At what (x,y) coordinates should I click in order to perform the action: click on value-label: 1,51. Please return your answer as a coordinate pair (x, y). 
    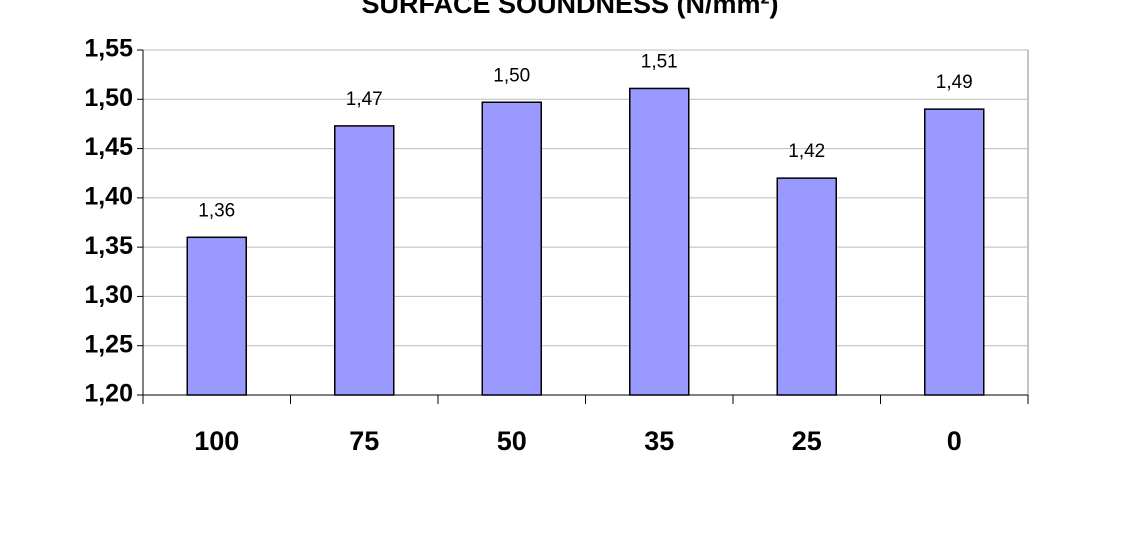
    Looking at the image, I should click on (659, 61).